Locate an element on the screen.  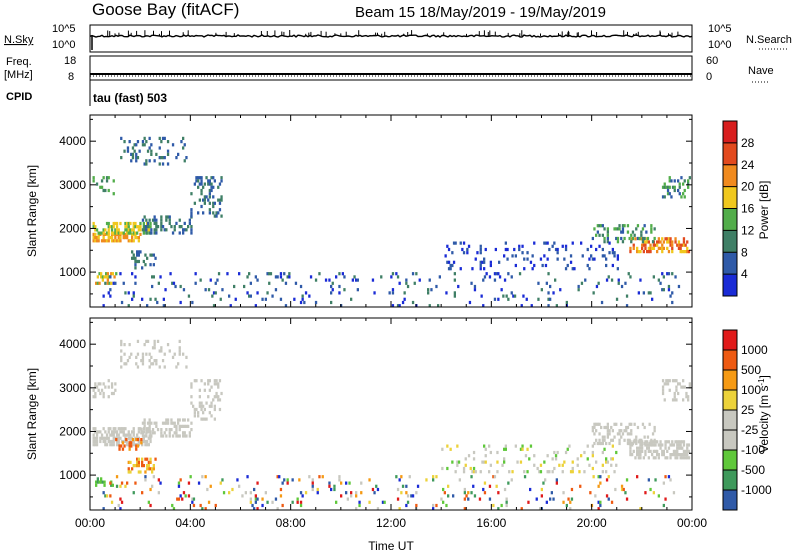
y-tick-label: 1000 is located at coordinates (72, 475).